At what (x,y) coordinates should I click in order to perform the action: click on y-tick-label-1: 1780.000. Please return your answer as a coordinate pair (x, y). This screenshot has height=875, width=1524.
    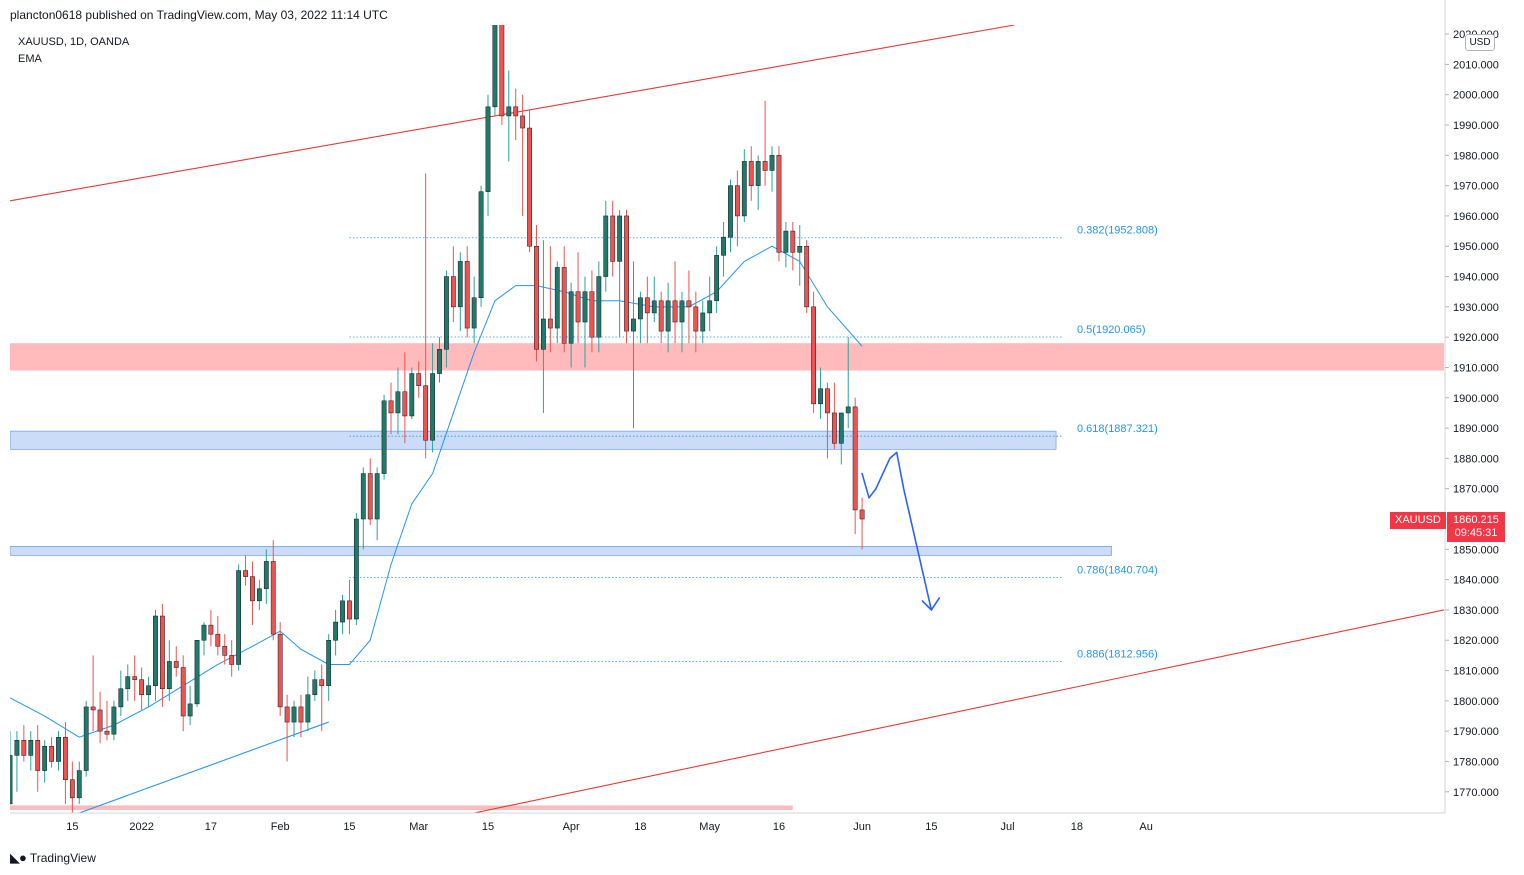
    Looking at the image, I should click on (1476, 762).